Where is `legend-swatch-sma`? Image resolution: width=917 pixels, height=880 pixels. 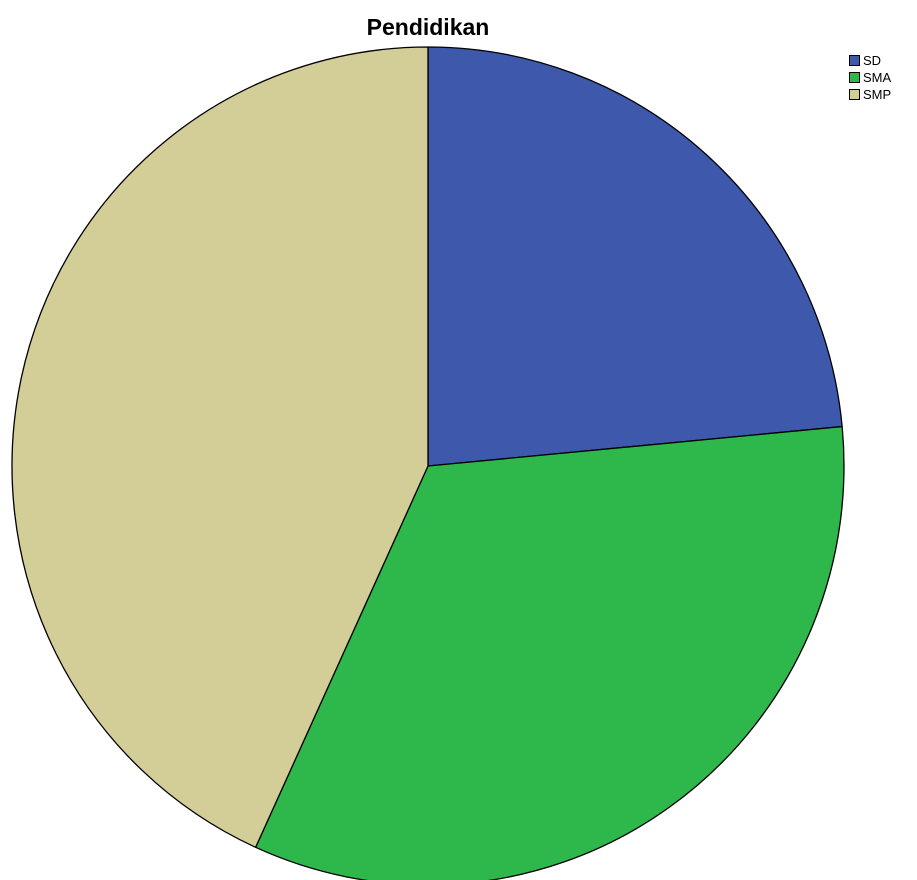
legend-swatch-sma is located at coordinates (854, 77).